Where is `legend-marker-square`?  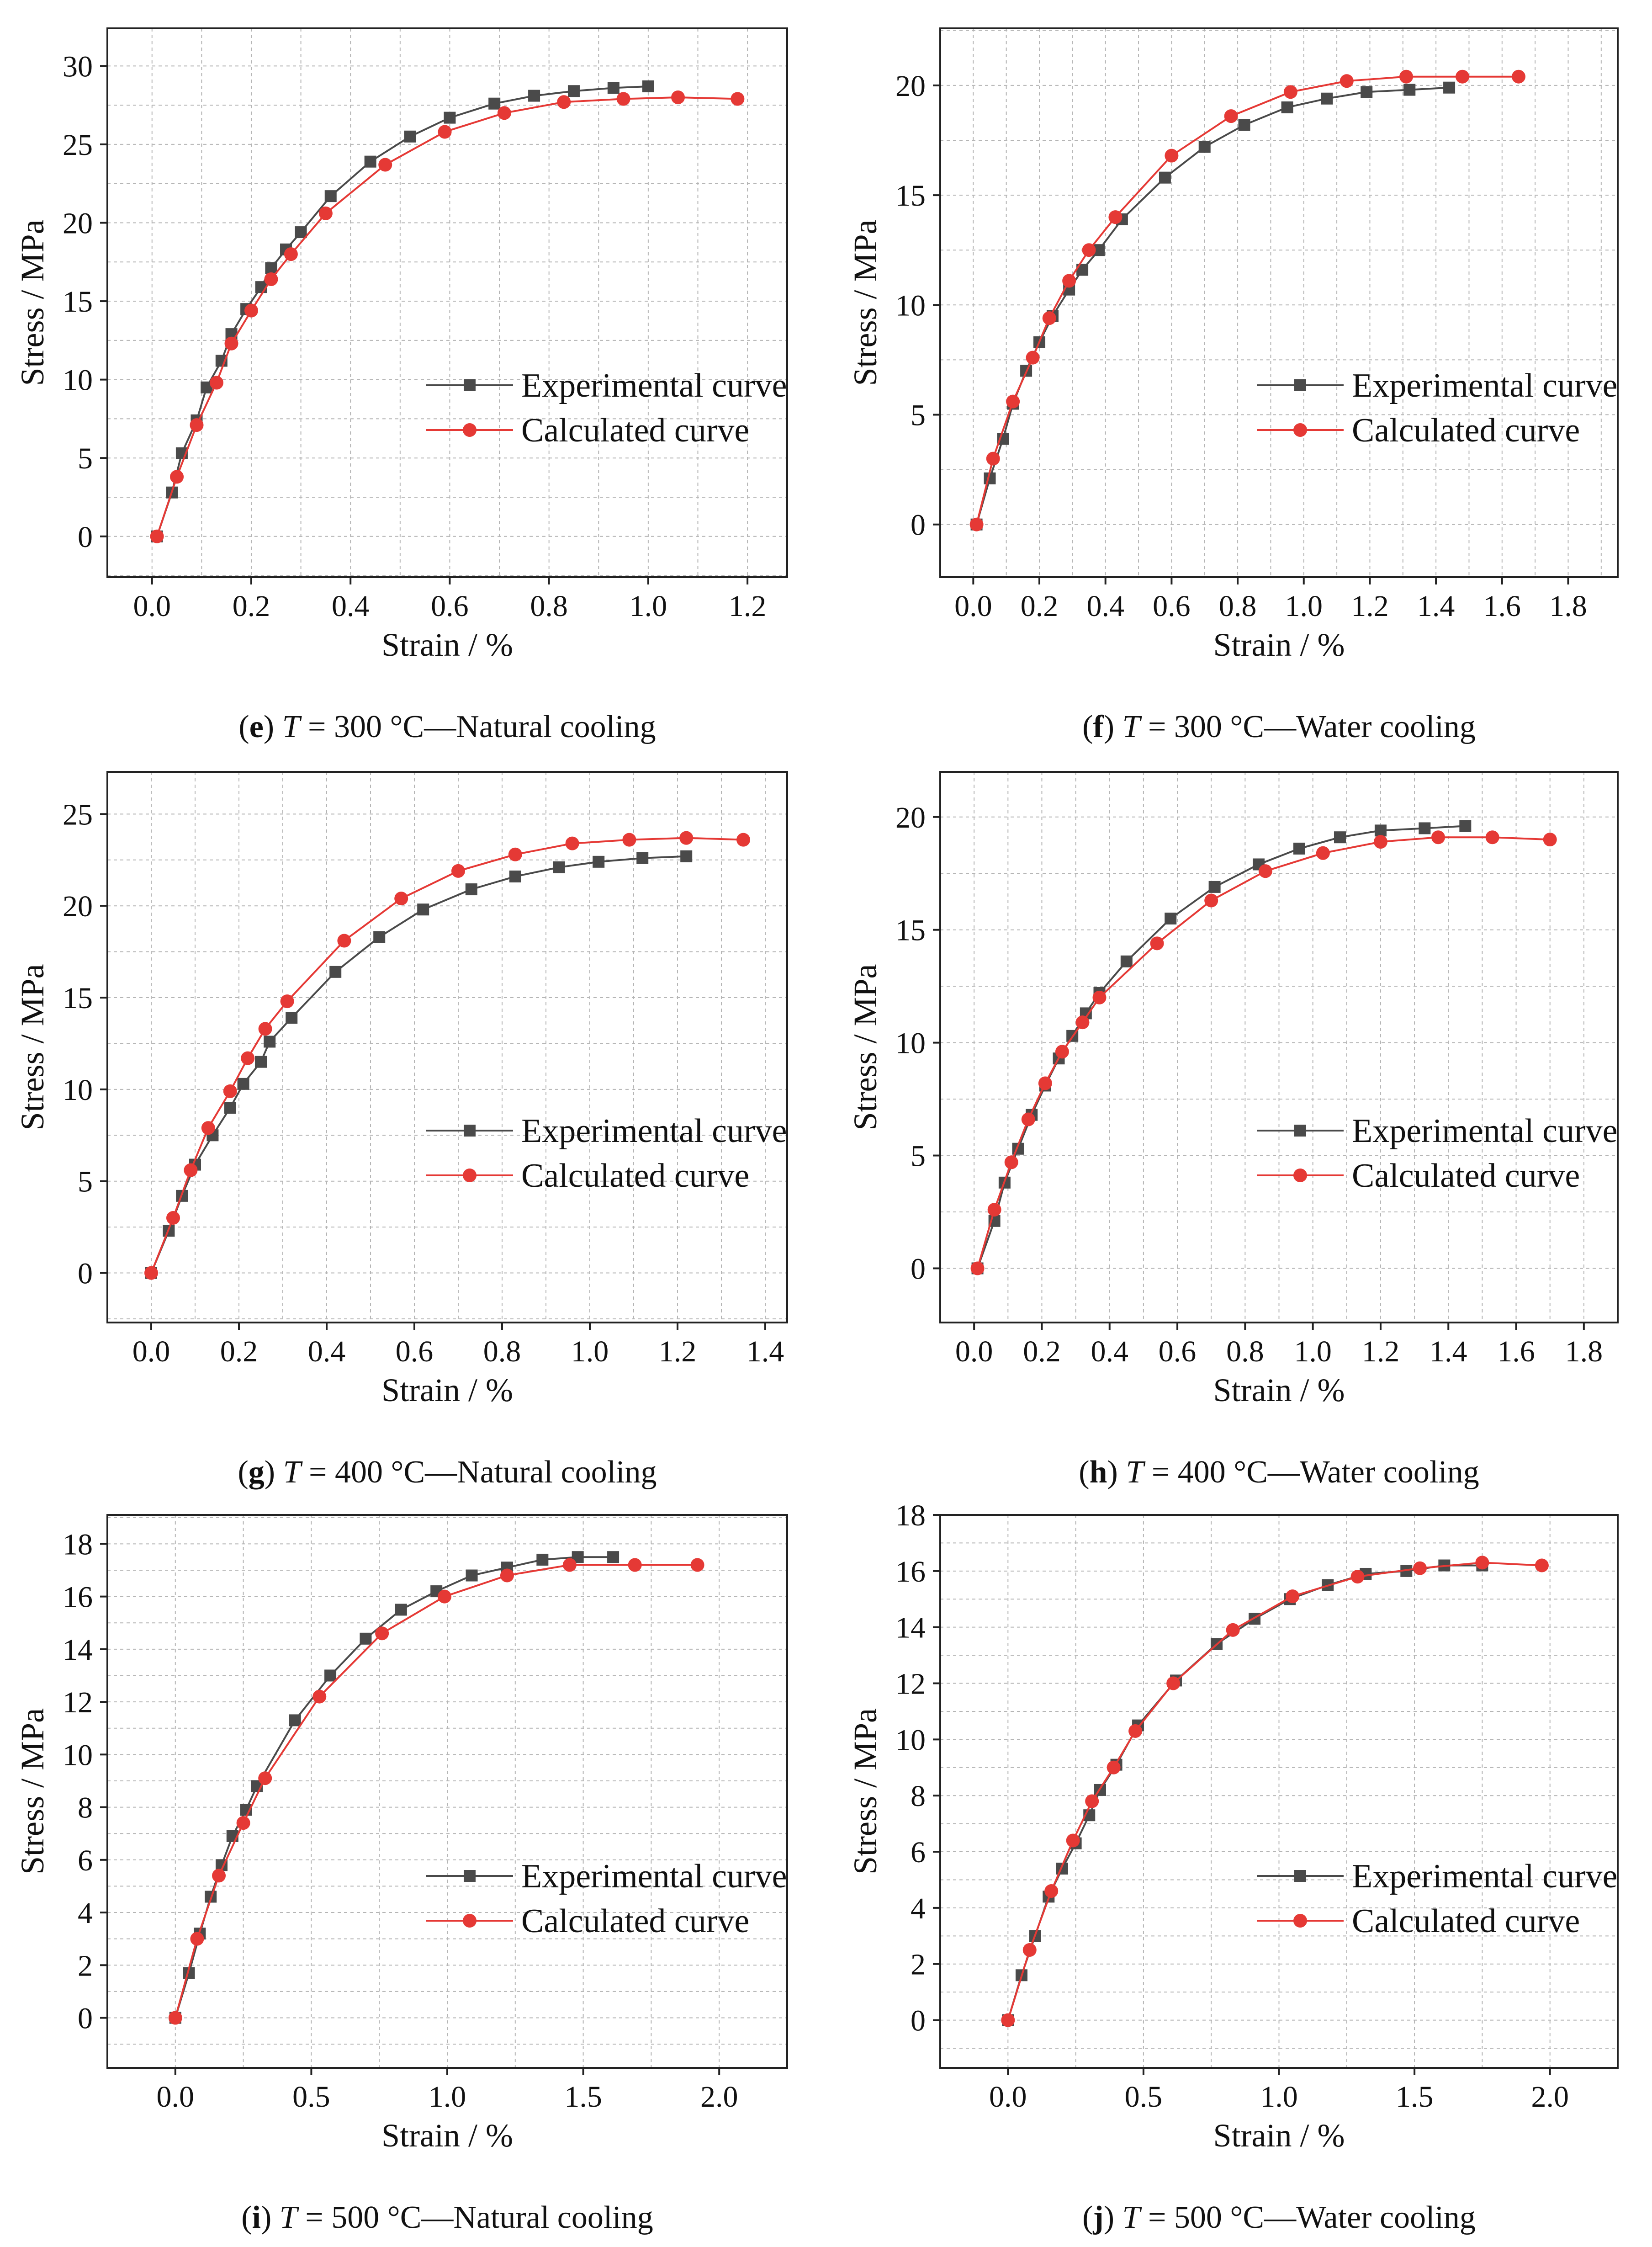
legend-marker-square is located at coordinates (1300, 1876).